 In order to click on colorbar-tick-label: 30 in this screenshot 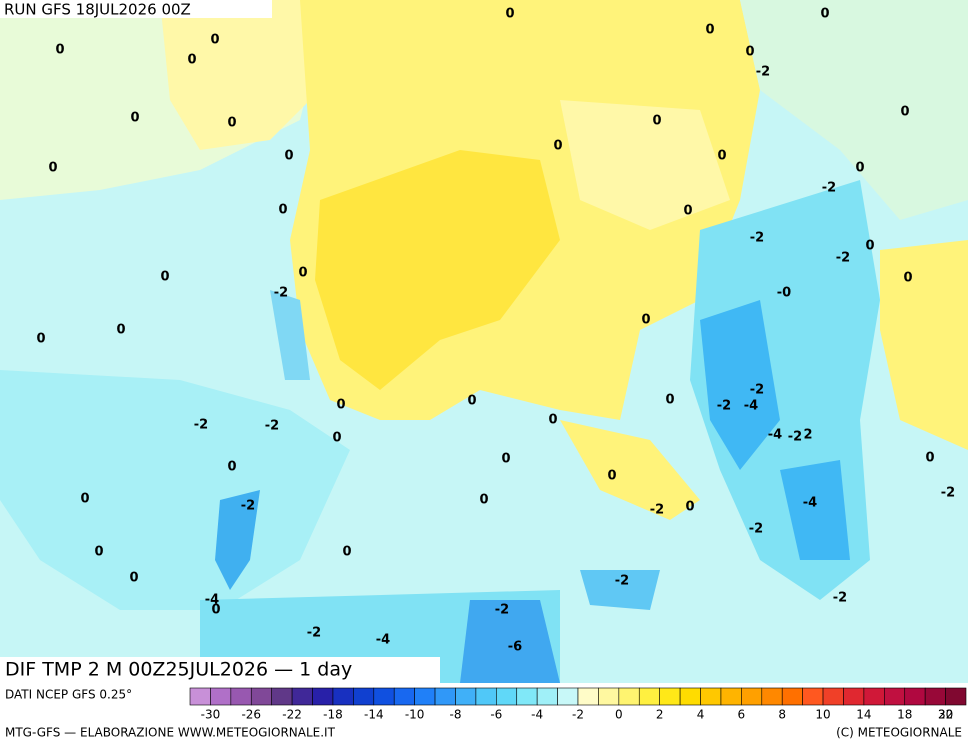, I will do `click(945, 715)`.